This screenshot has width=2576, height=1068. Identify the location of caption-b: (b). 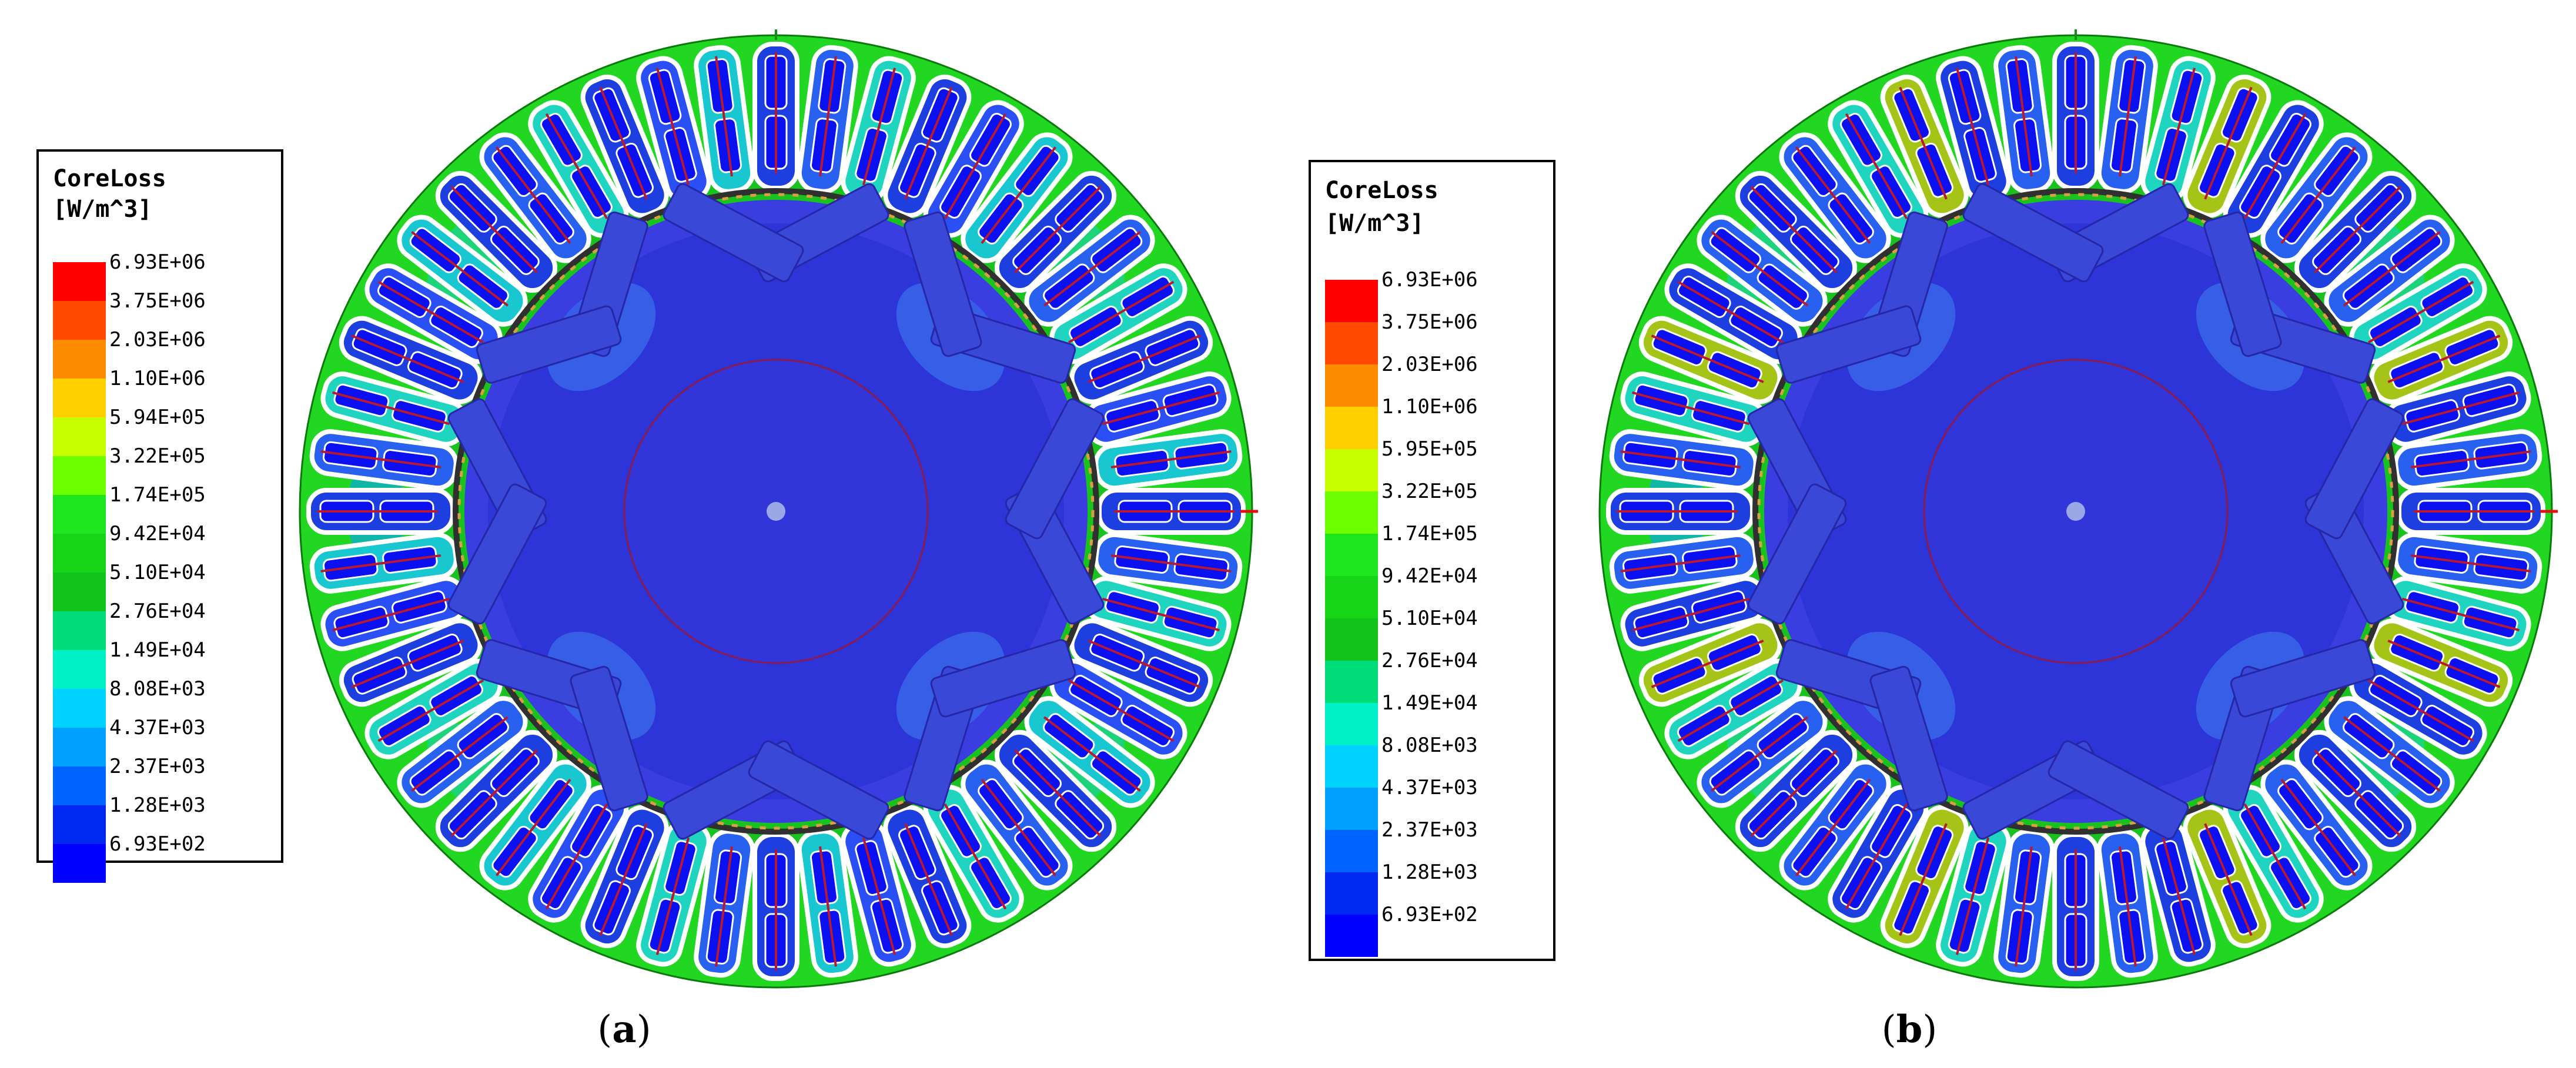
(1909, 1029).